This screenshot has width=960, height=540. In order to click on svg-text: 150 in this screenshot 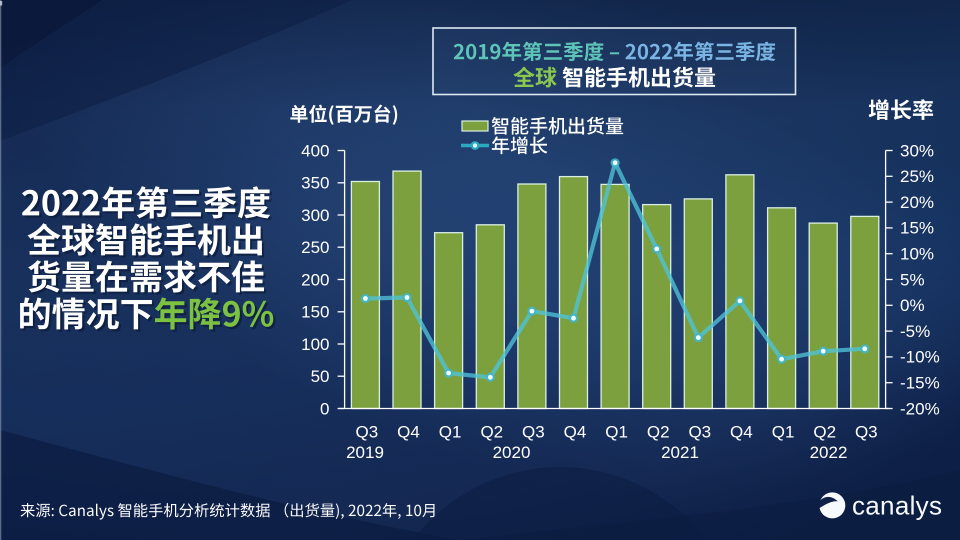, I will do `click(315, 312)`.